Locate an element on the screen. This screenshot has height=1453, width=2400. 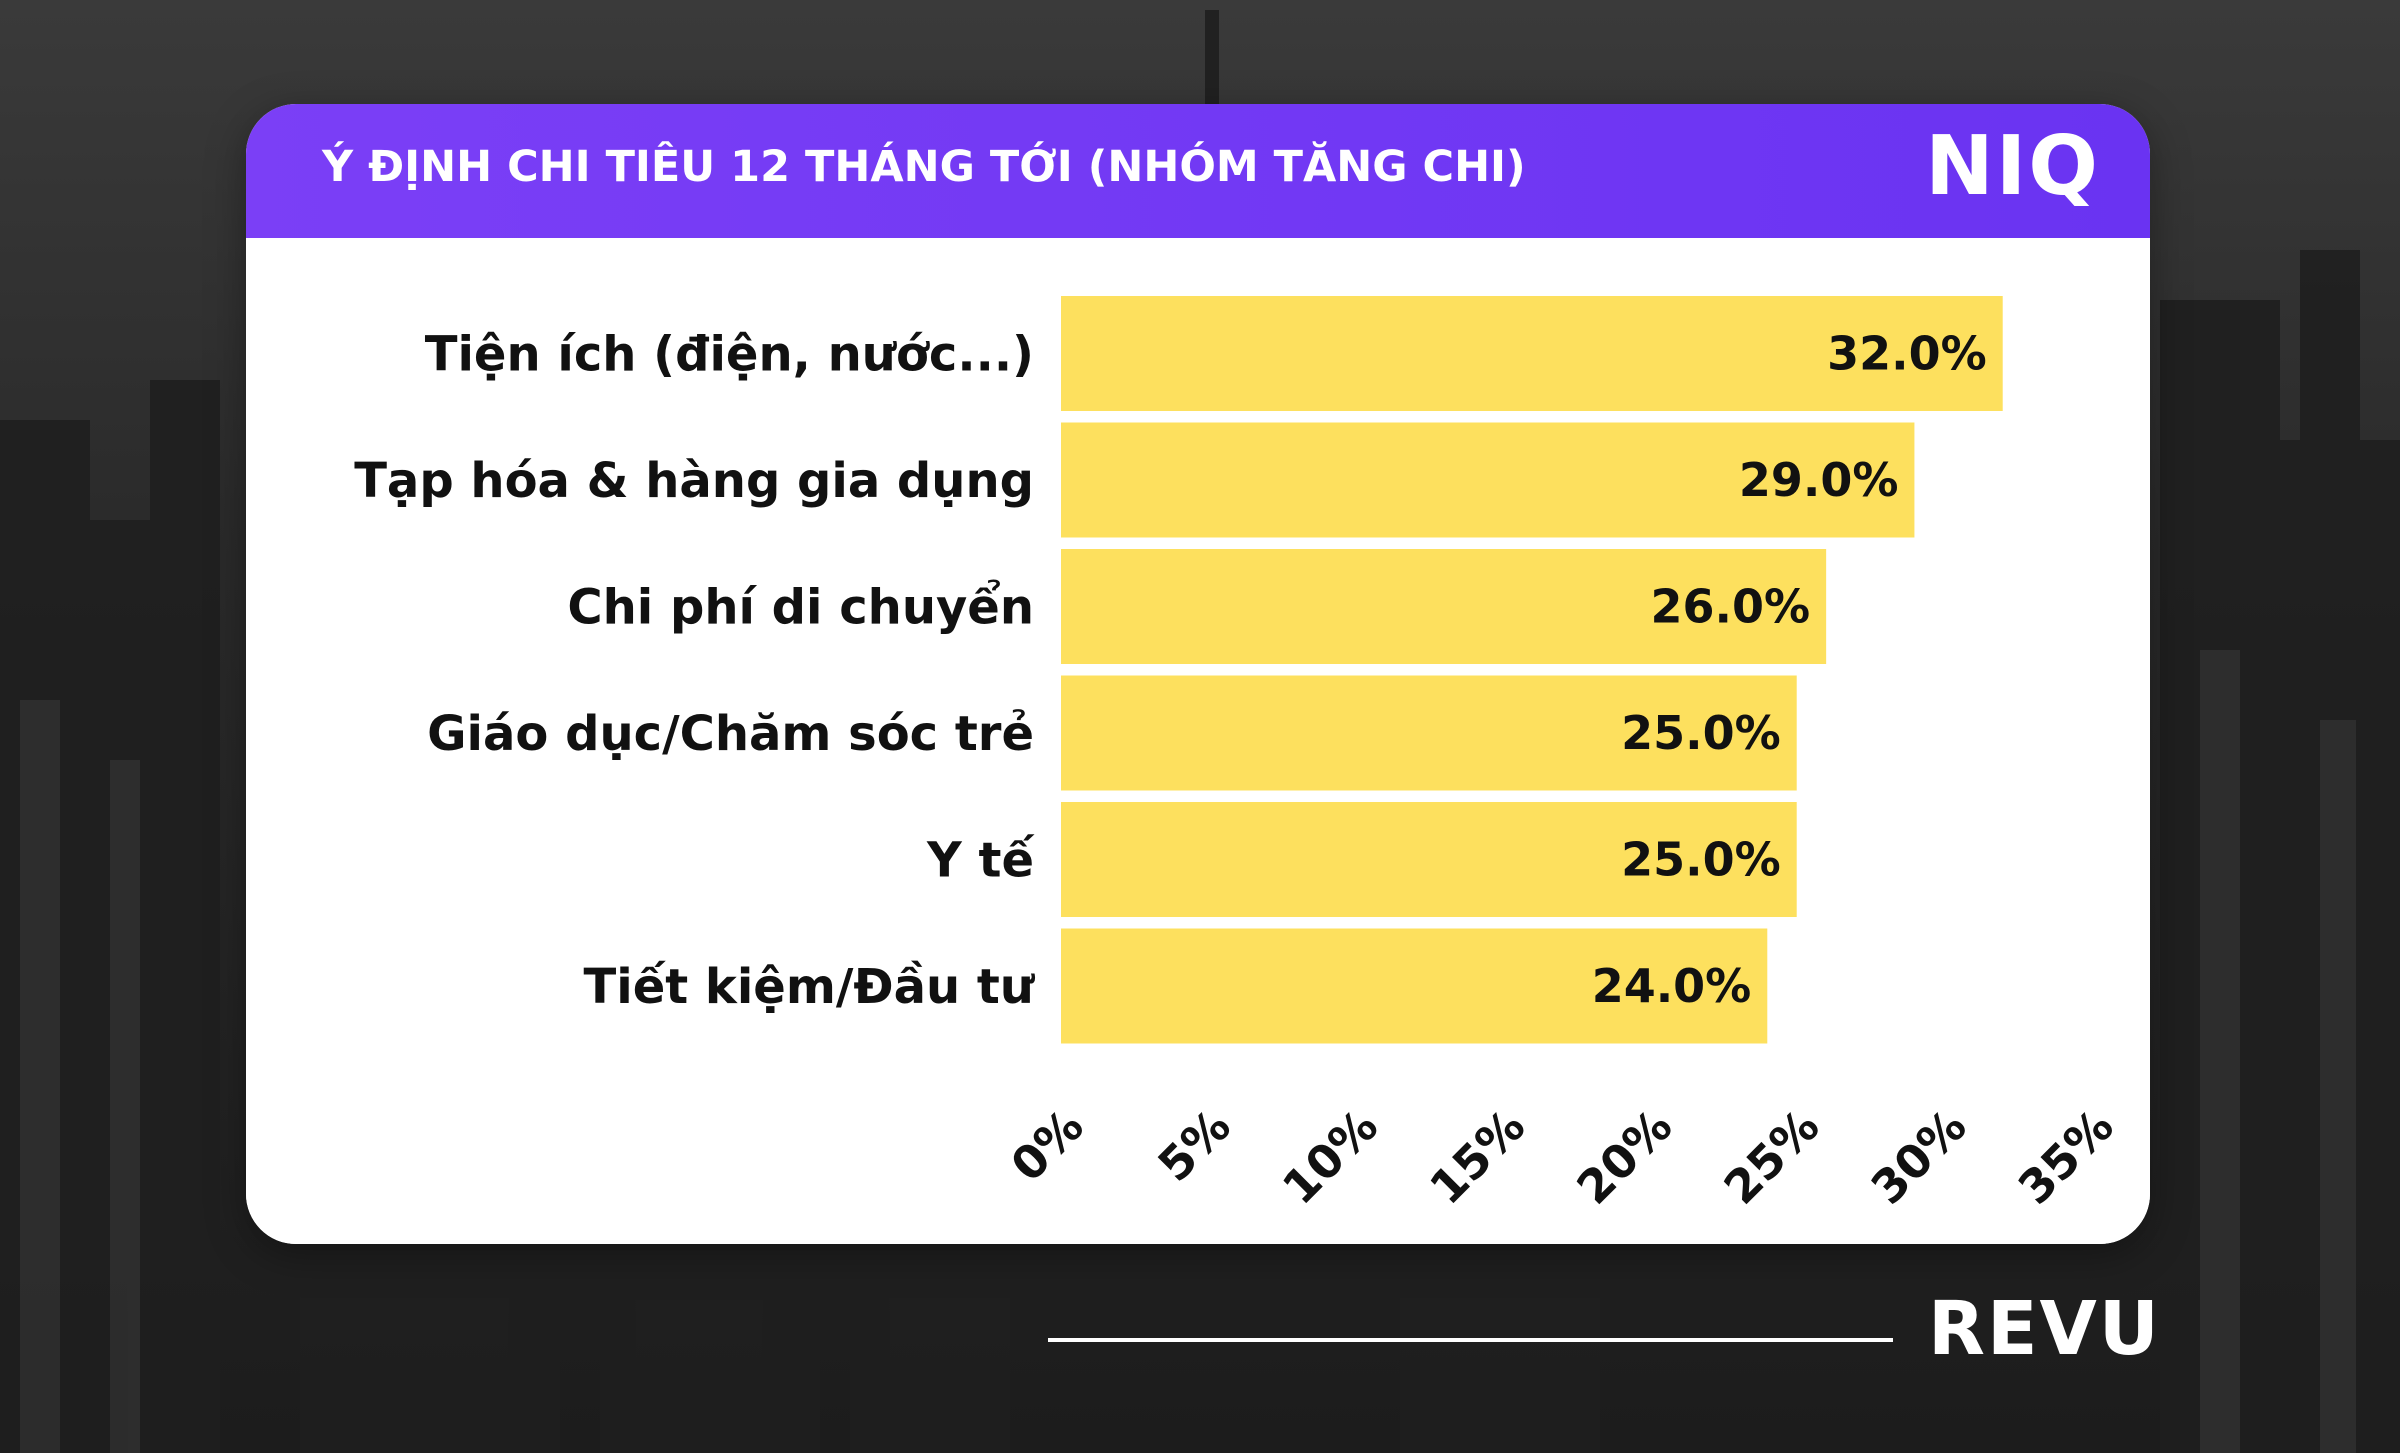
value-label-2: 29.0% is located at coordinates (1819, 480).